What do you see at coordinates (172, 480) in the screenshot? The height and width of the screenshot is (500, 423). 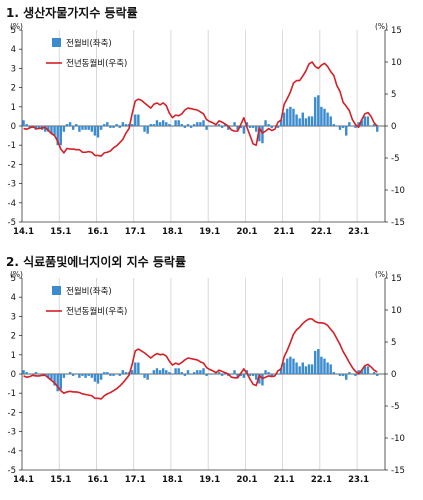 I see `x-tick-label: 18.1` at bounding box center [172, 480].